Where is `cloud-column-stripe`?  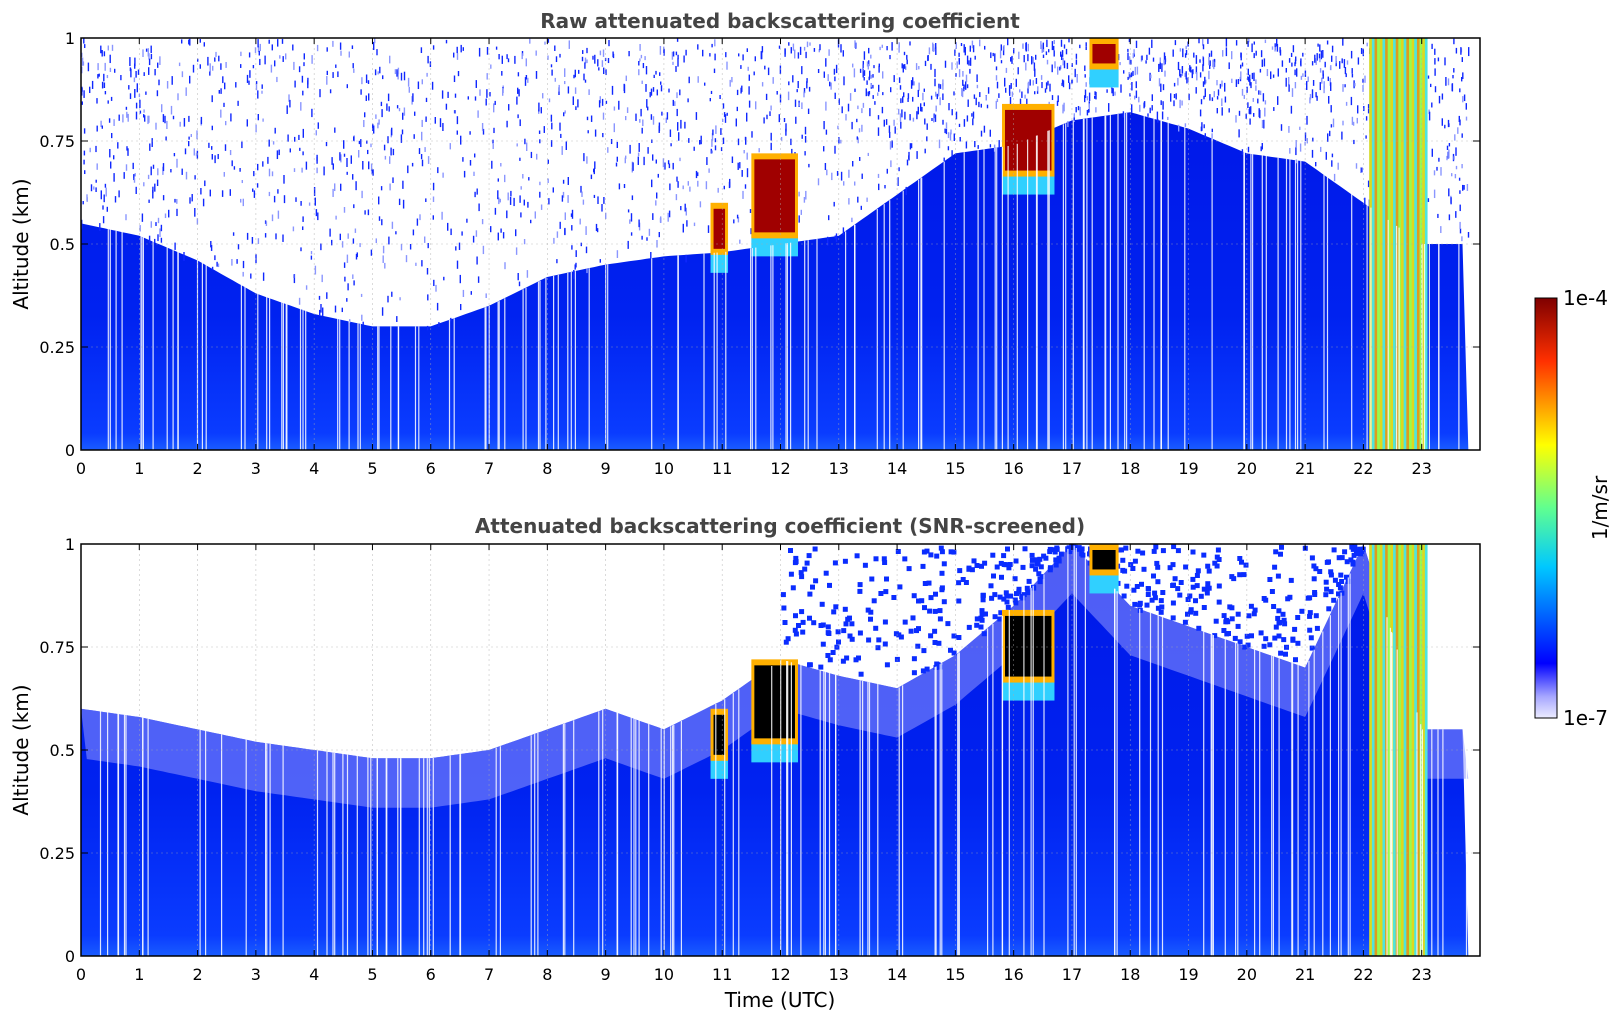 cloud-column-stripe is located at coordinates (1376, 750).